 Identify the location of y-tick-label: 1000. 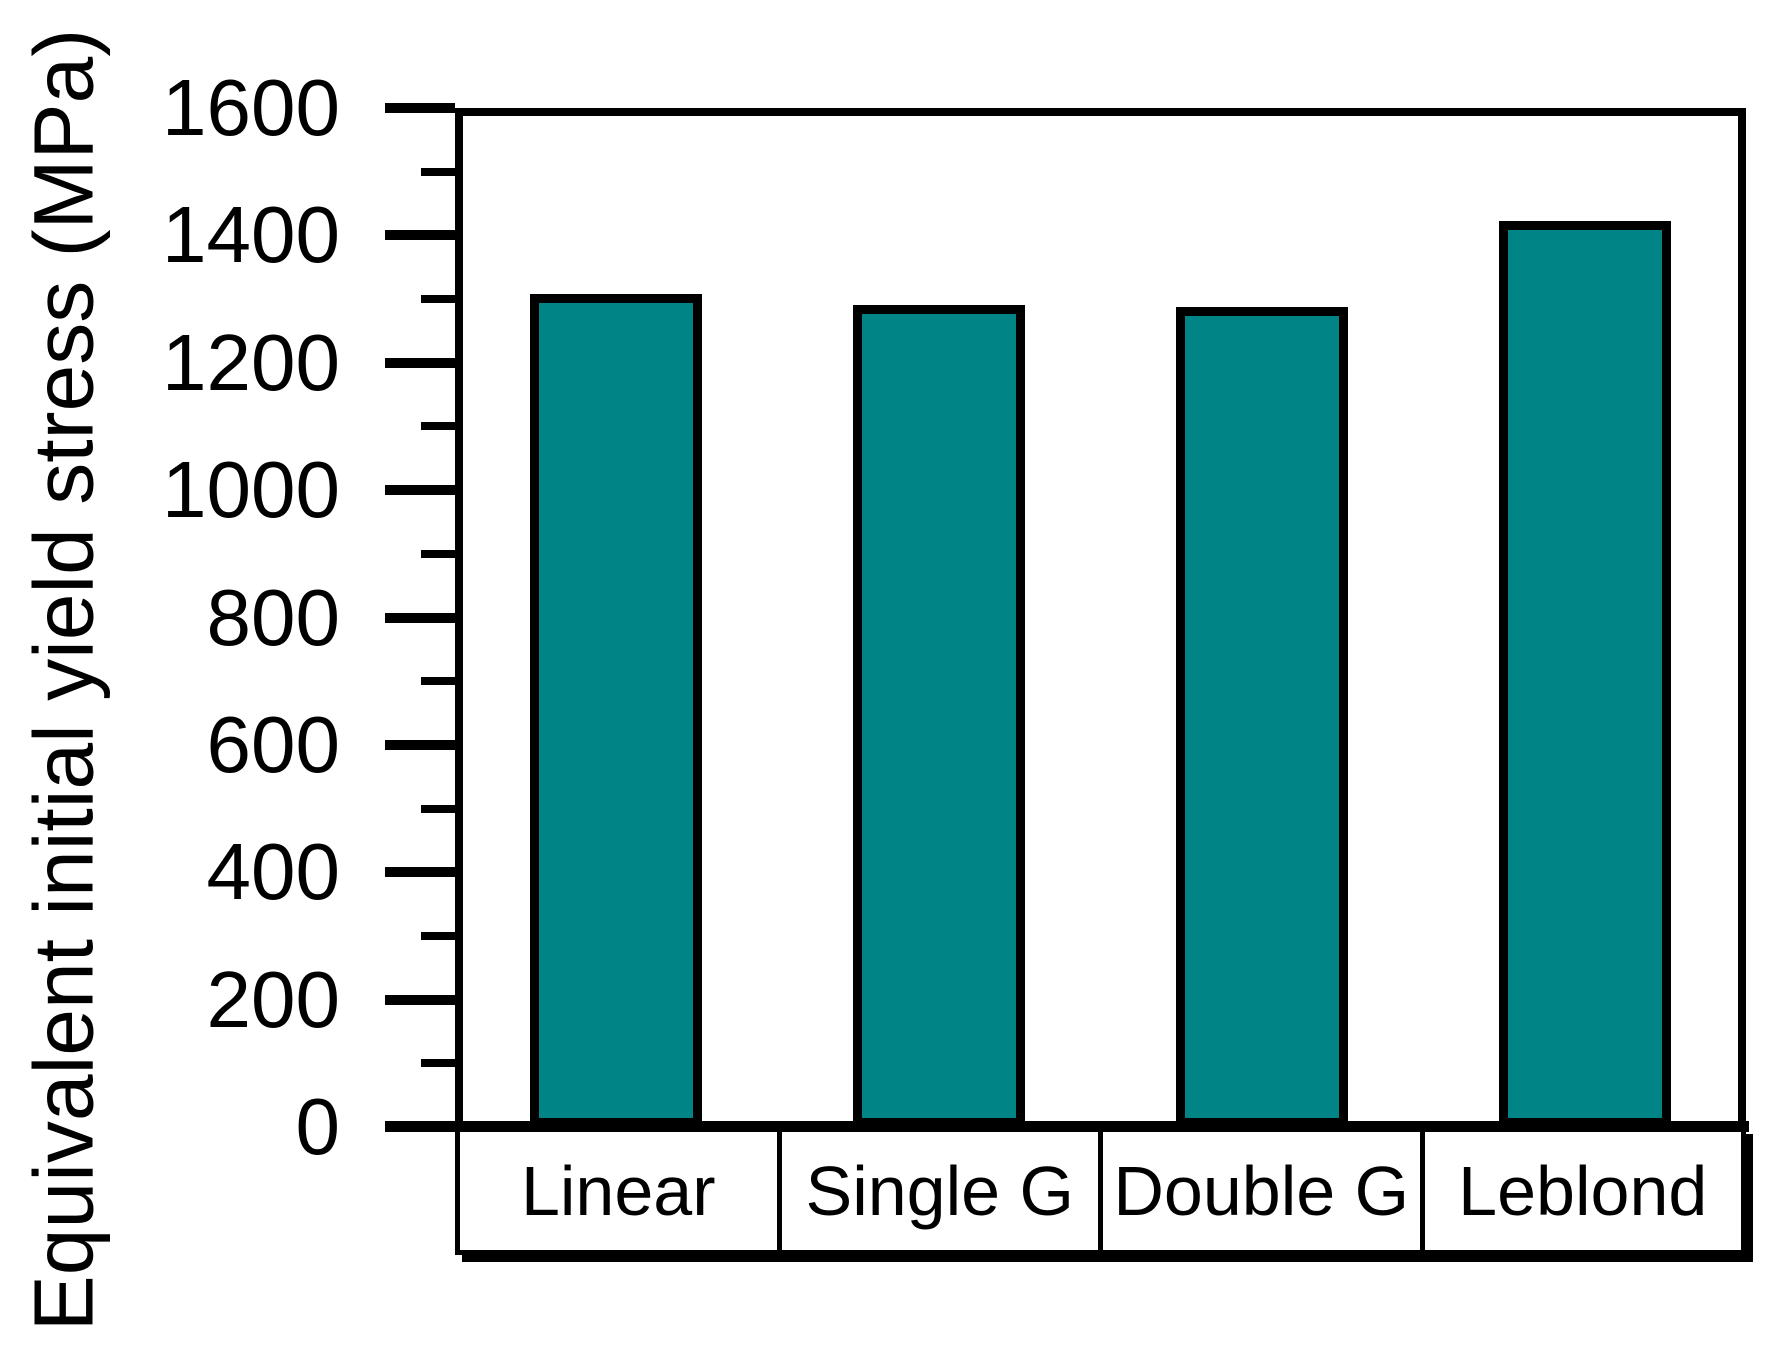
(251, 489).